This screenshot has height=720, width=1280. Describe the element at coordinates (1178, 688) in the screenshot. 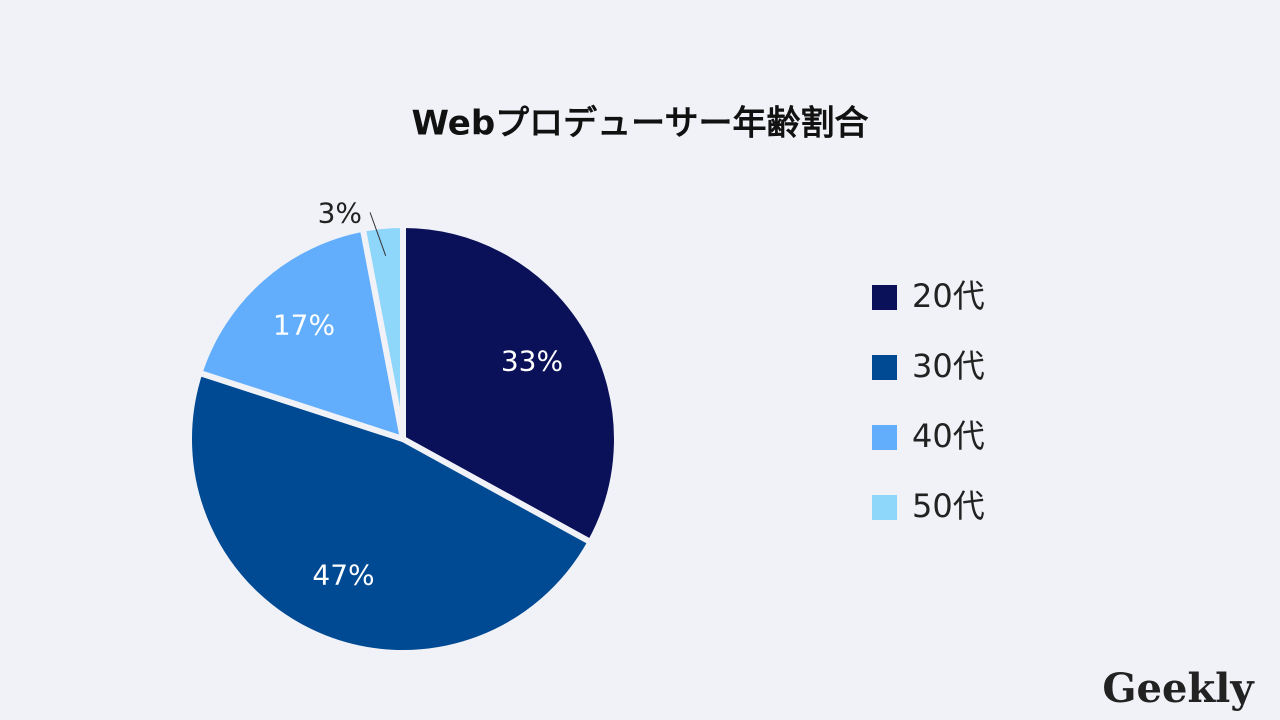

I see `logo: Geekly` at that location.